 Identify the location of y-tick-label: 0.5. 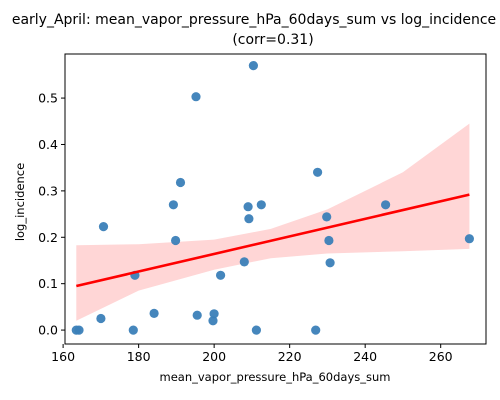
(48, 98).